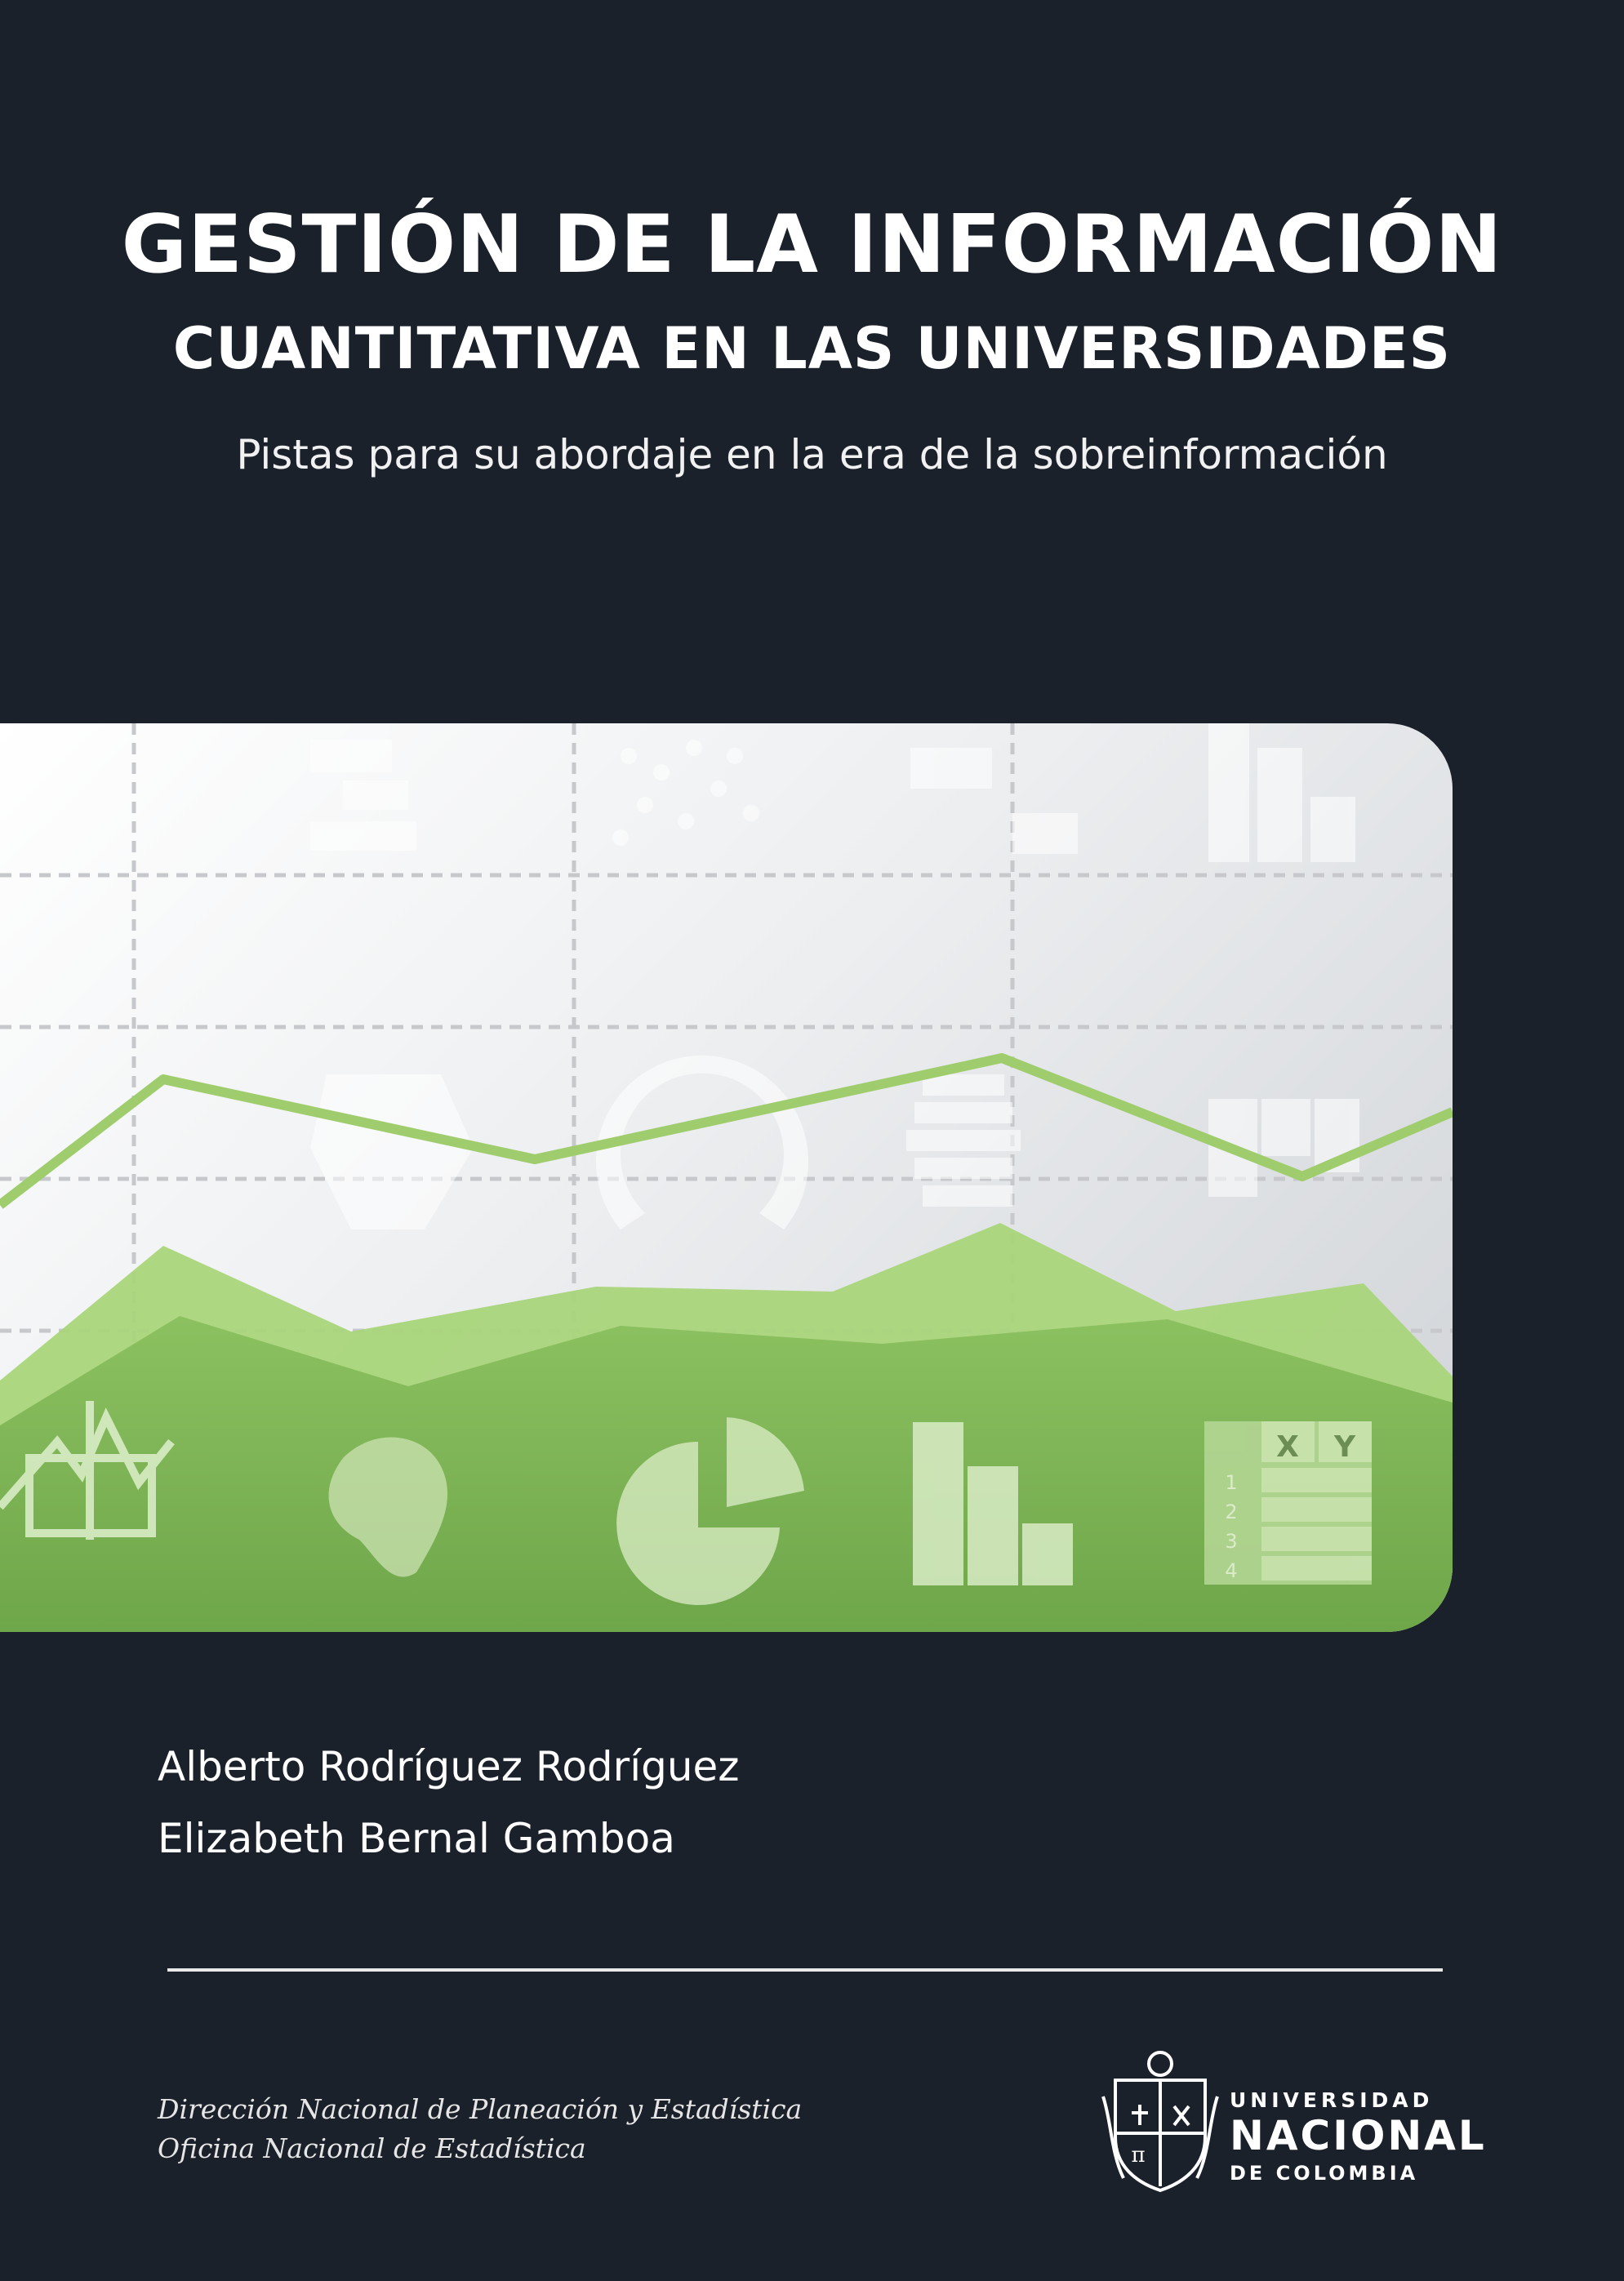 This screenshot has height=2281, width=1624. Describe the element at coordinates (805, 1970) in the screenshot. I see `divider-line` at that location.